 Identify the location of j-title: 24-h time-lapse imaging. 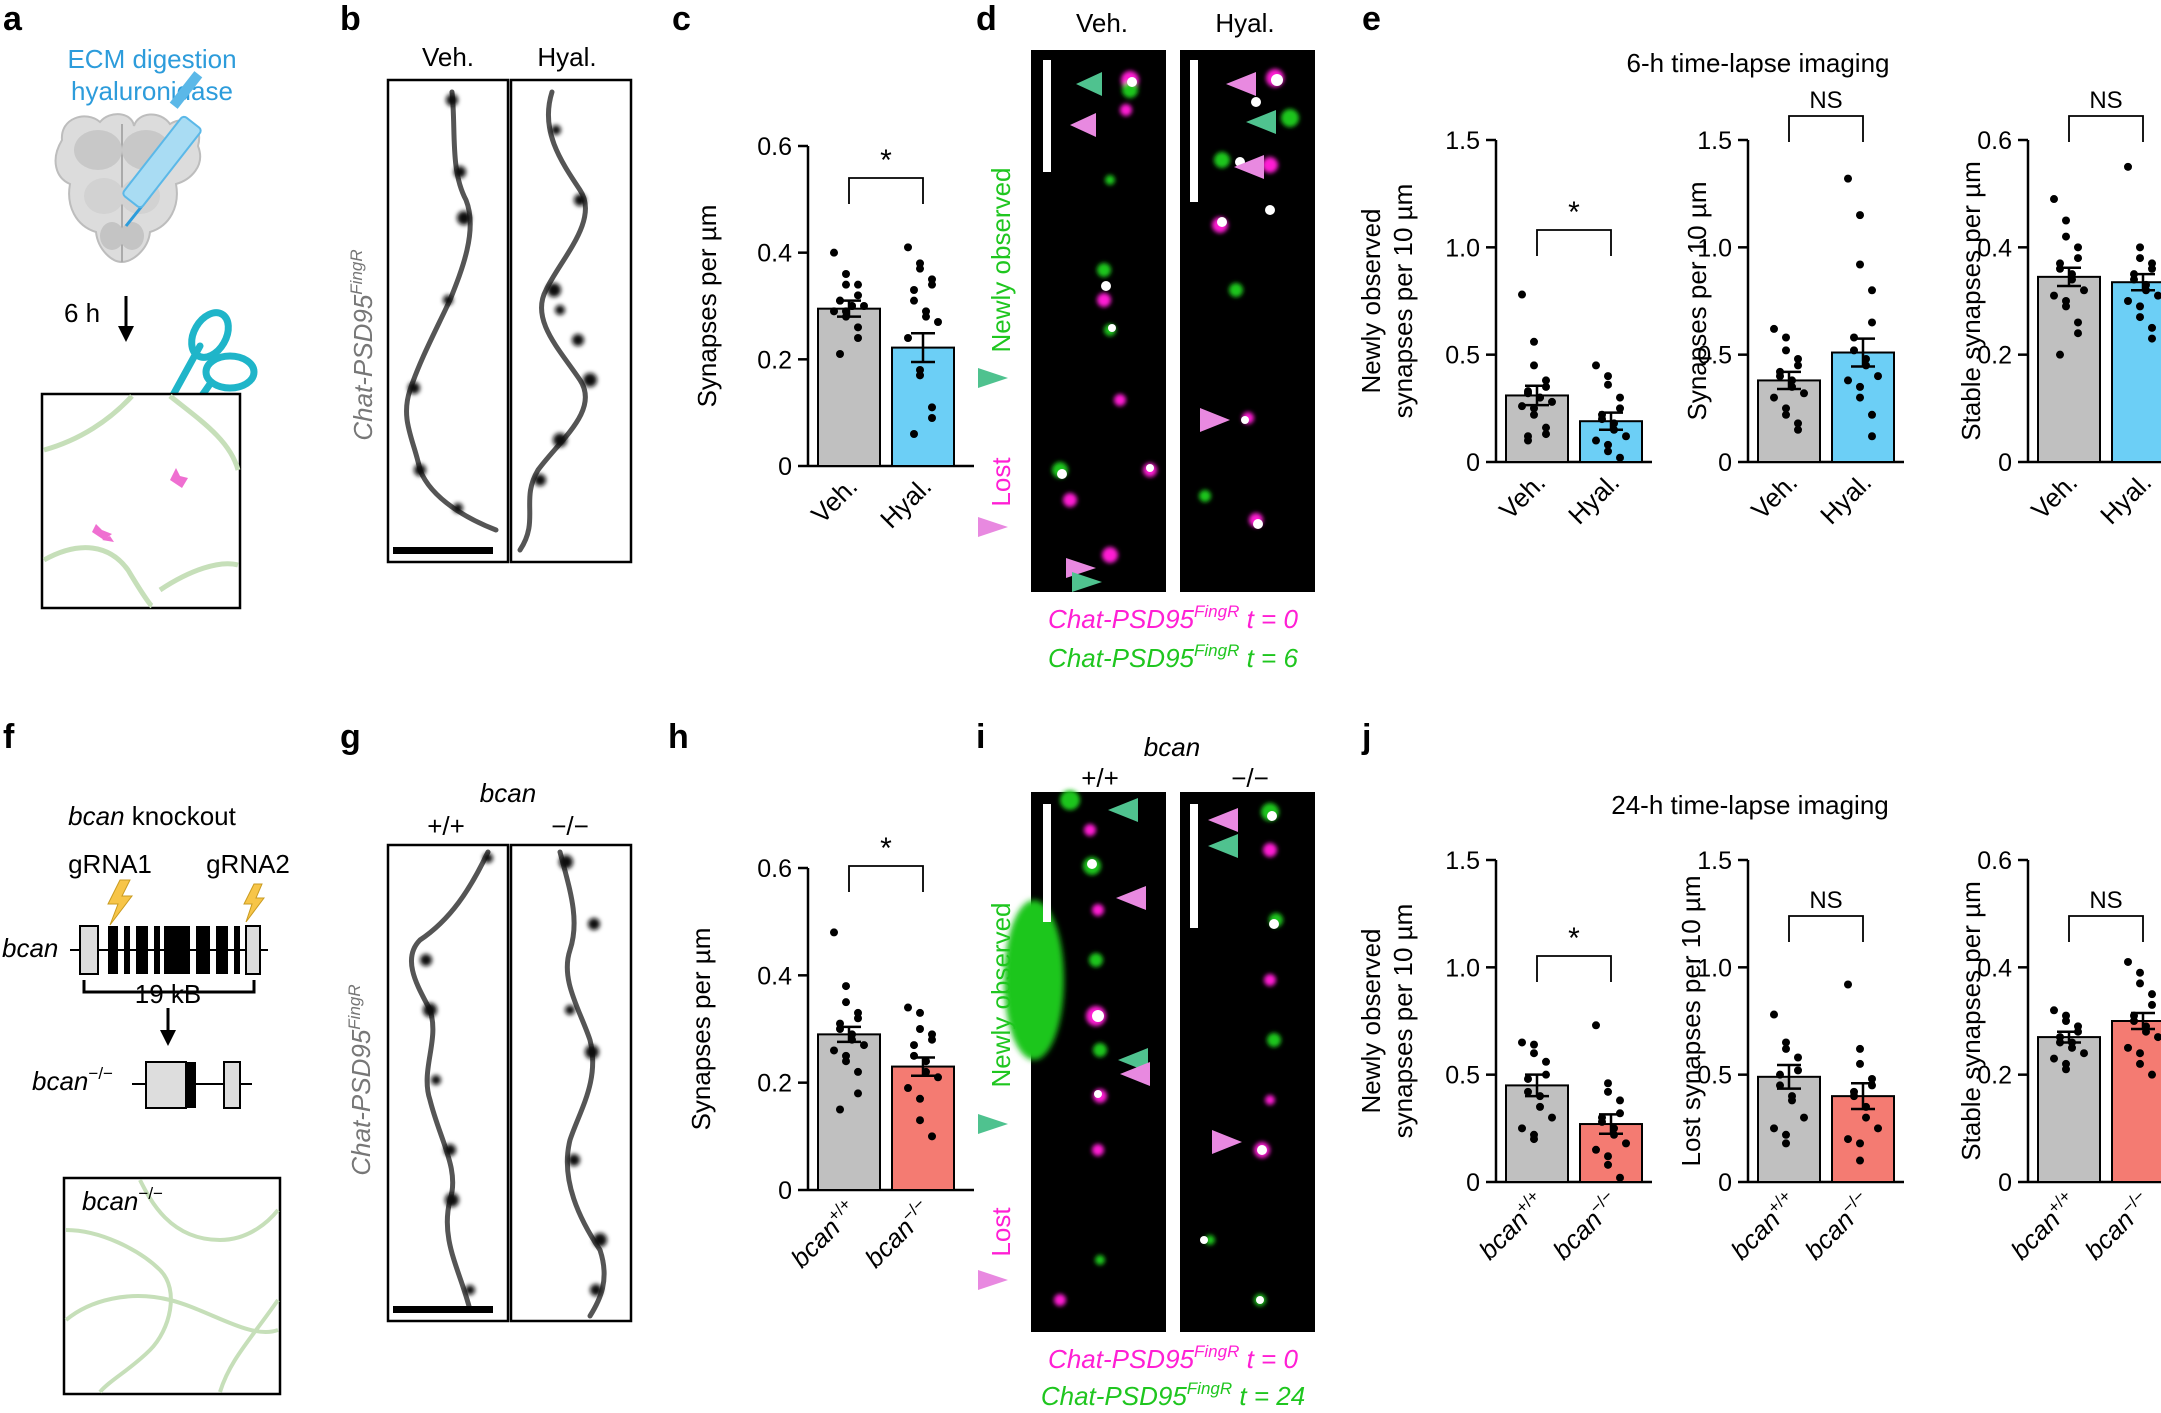
(1749, 805).